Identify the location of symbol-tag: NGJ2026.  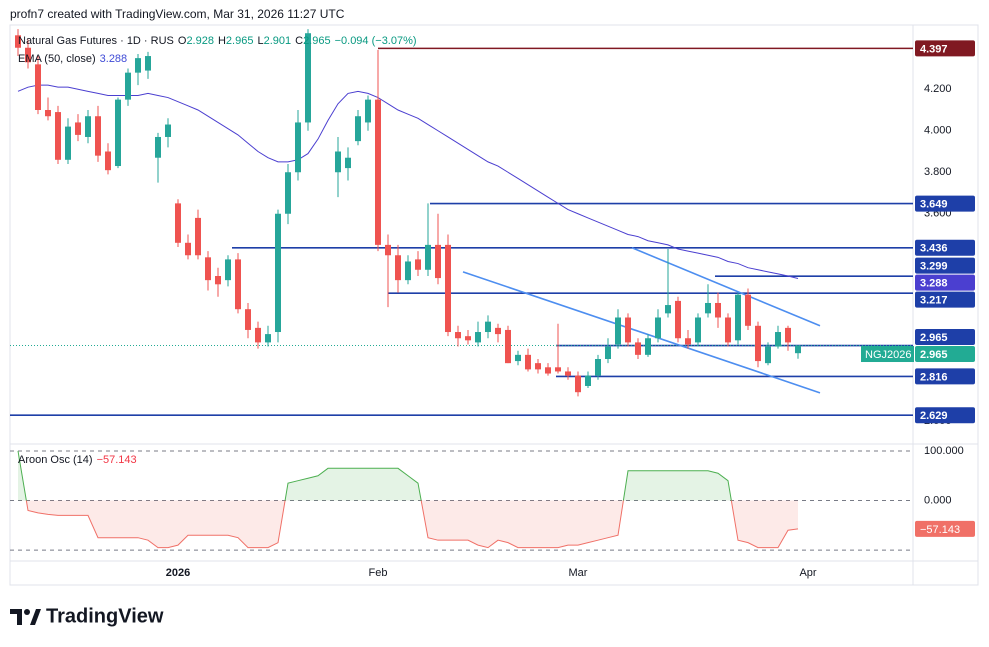
(888, 355).